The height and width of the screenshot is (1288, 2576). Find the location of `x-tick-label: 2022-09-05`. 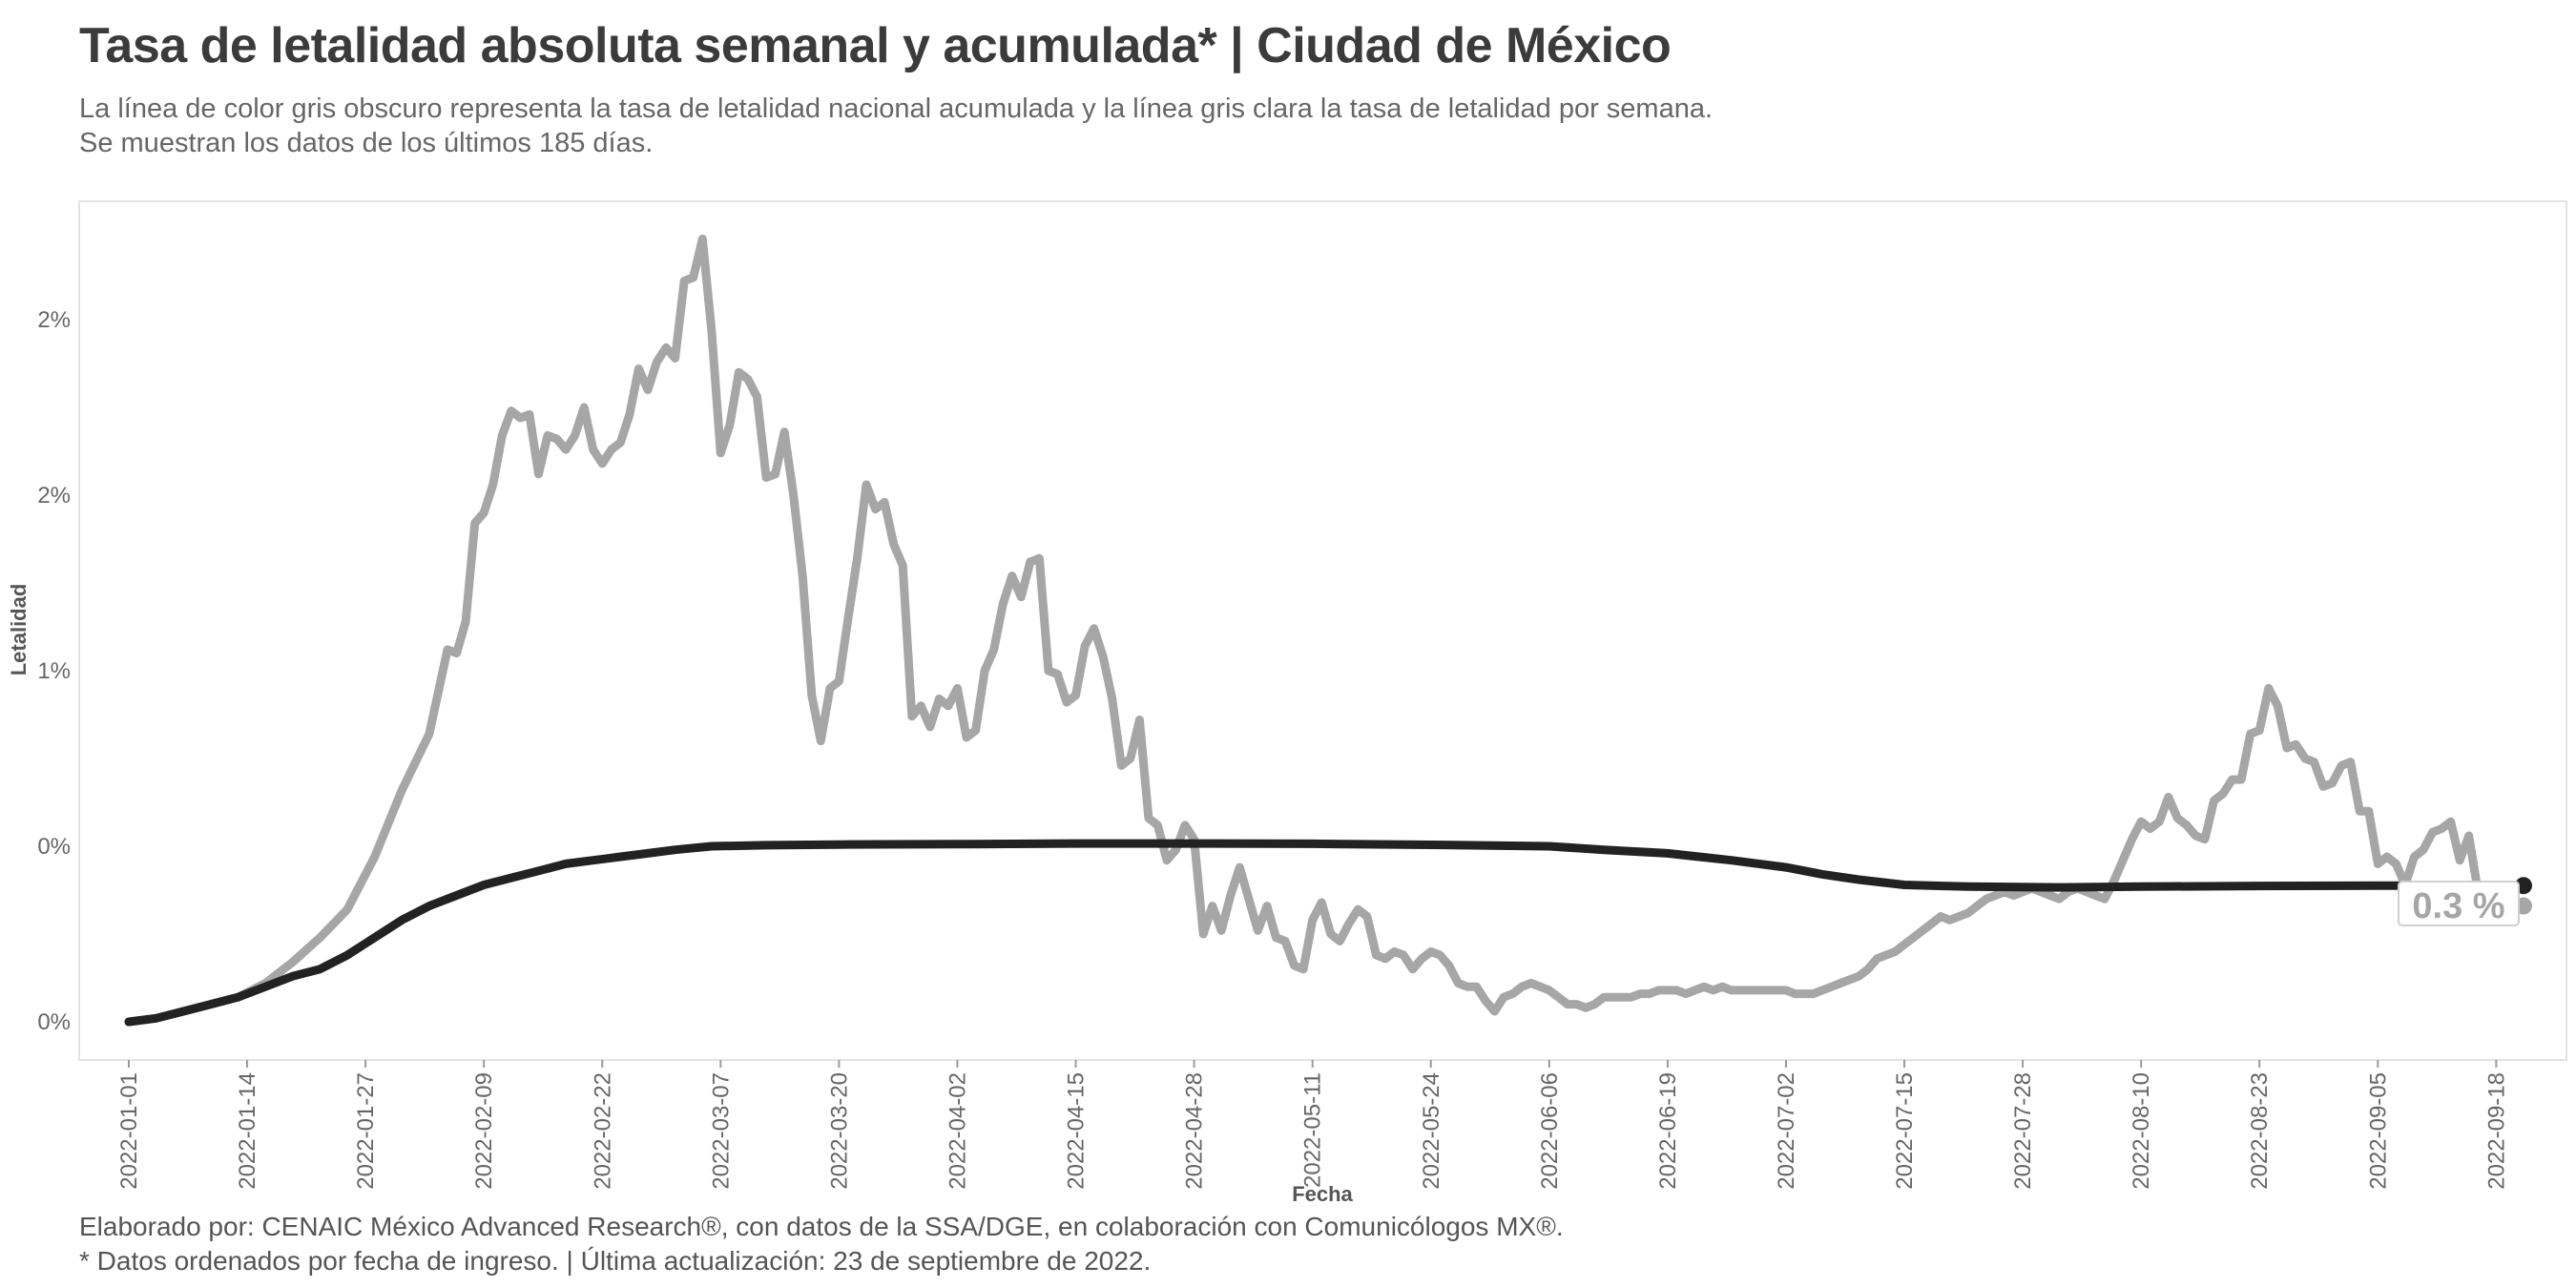

x-tick-label: 2022-09-05 is located at coordinates (2378, 1131).